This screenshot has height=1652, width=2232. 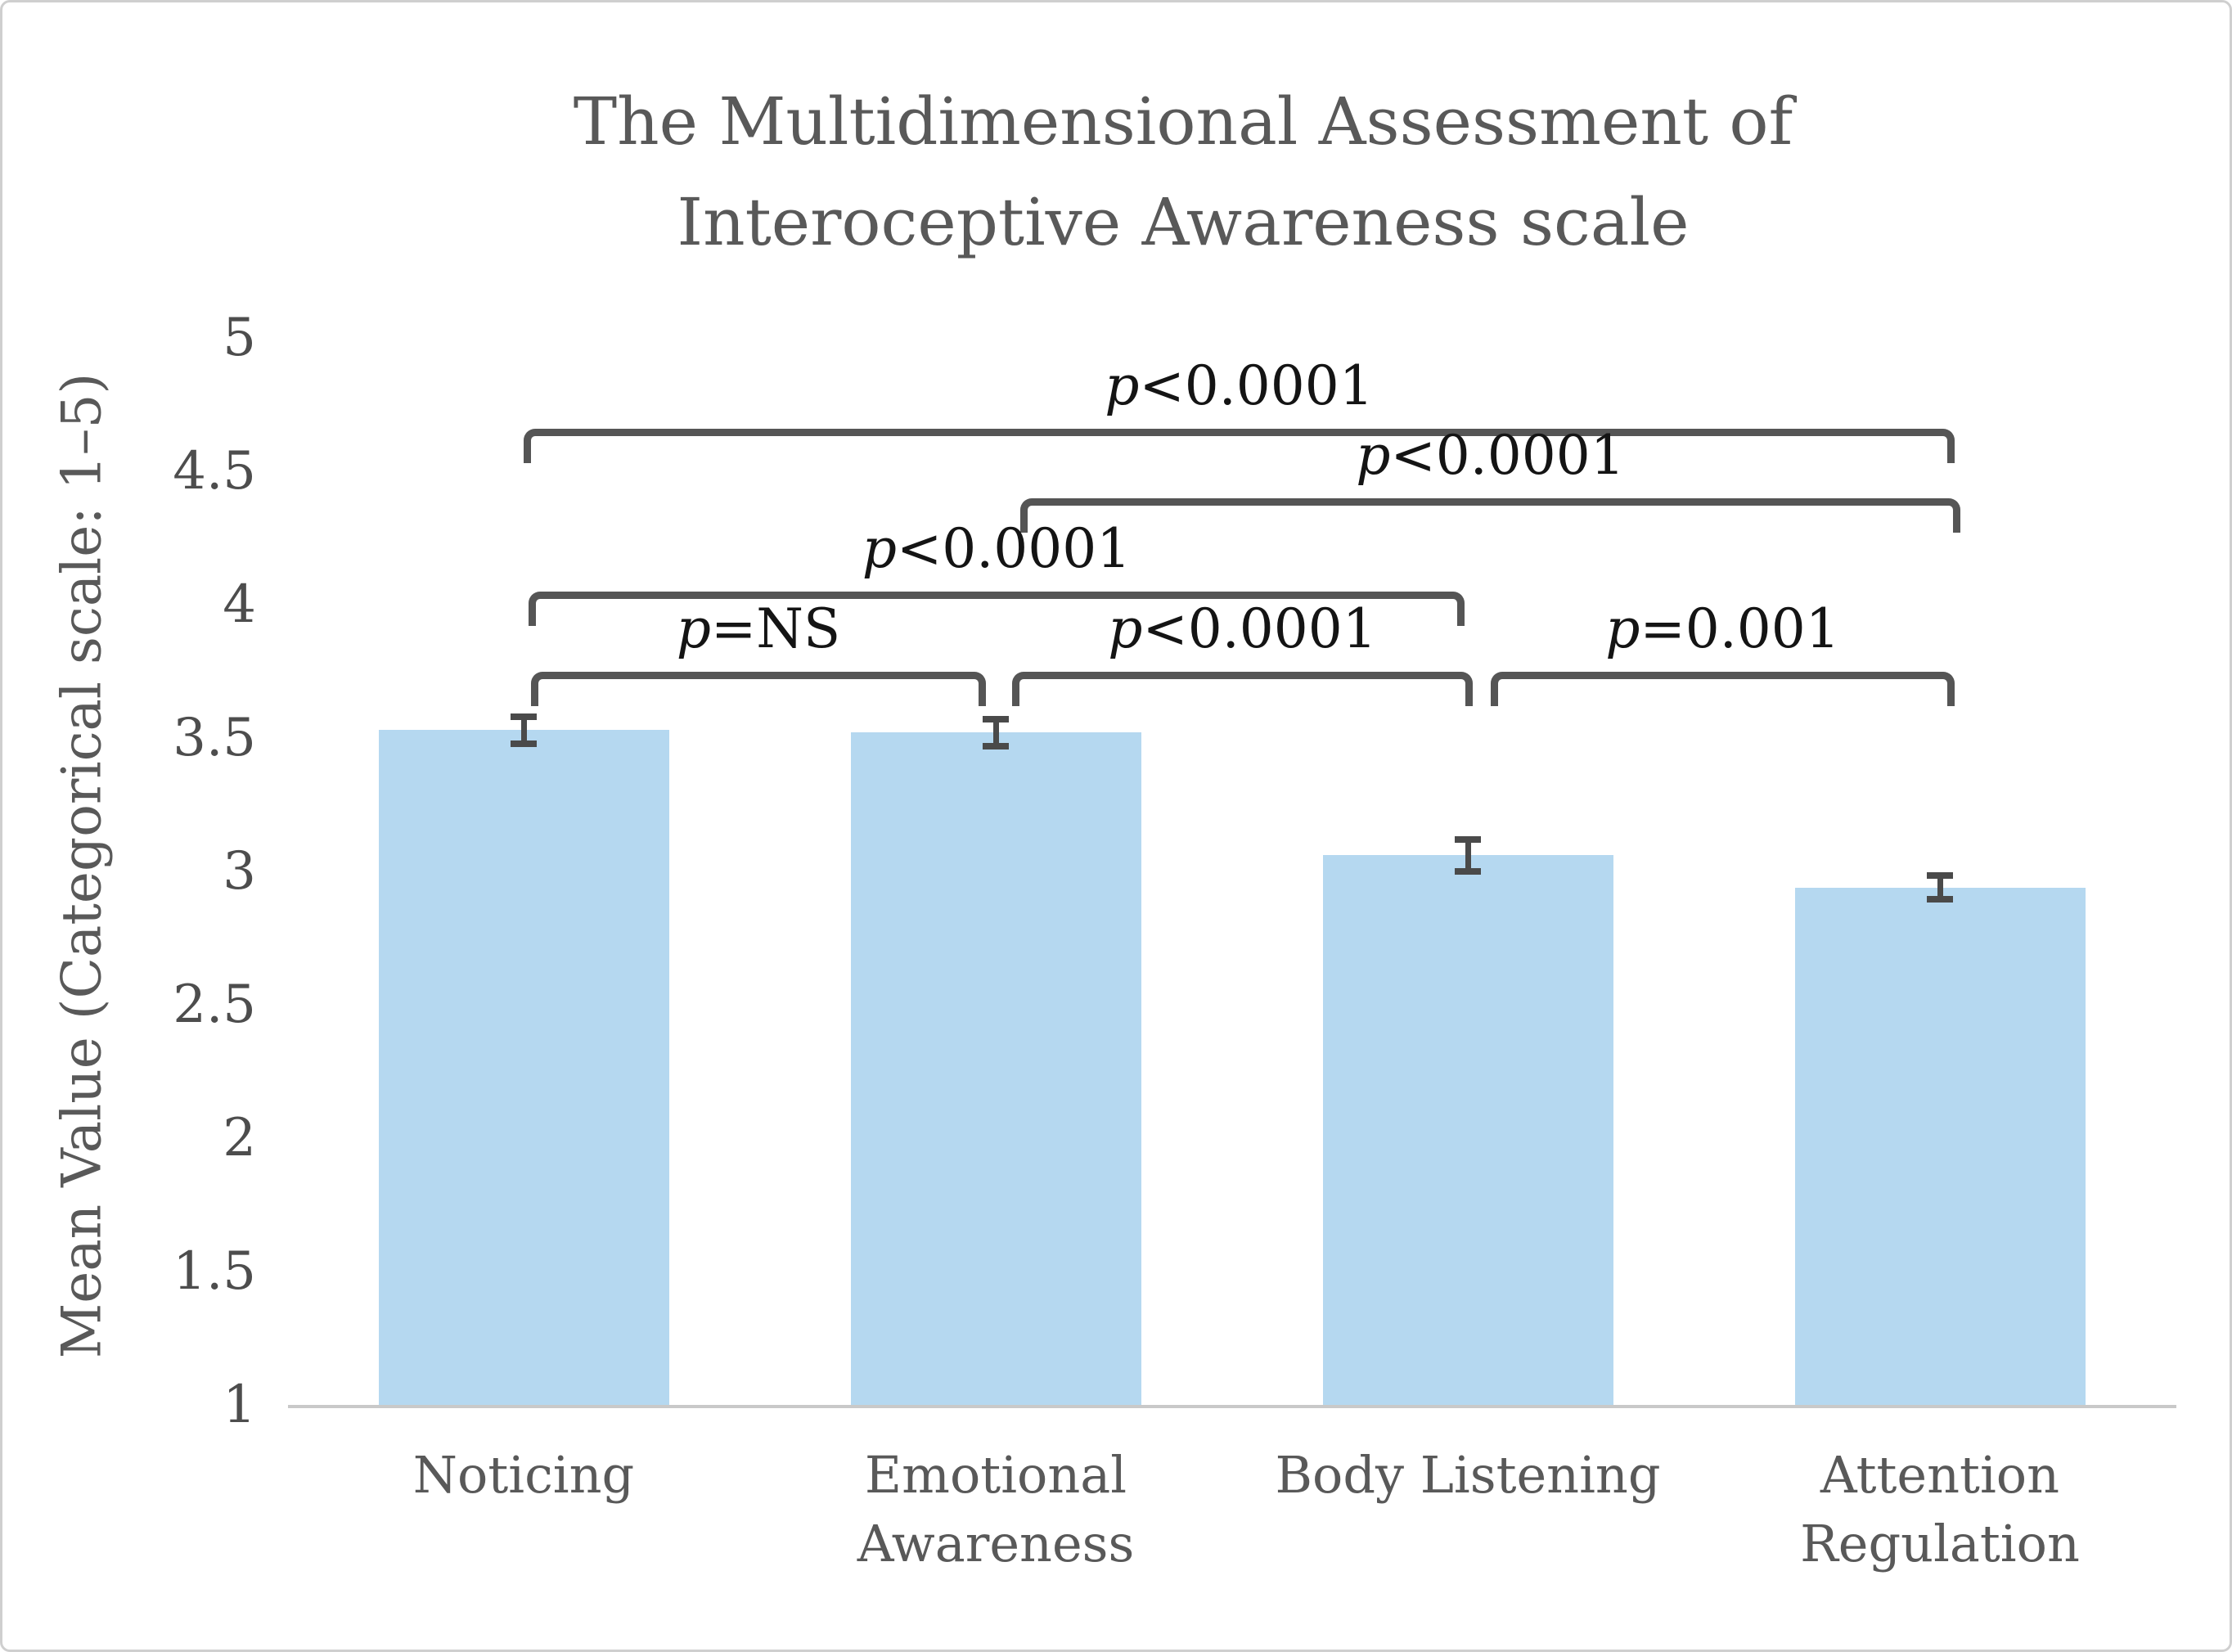 What do you see at coordinates (759, 628) in the screenshot?
I see `p-value-label-4: p=NS` at bounding box center [759, 628].